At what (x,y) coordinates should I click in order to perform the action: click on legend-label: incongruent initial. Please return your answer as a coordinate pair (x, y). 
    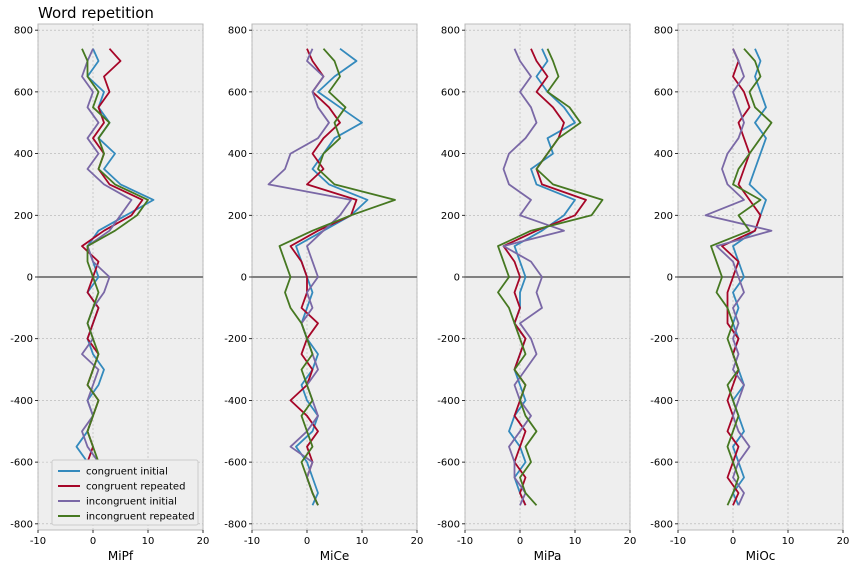
    Looking at the image, I should click on (131, 502).